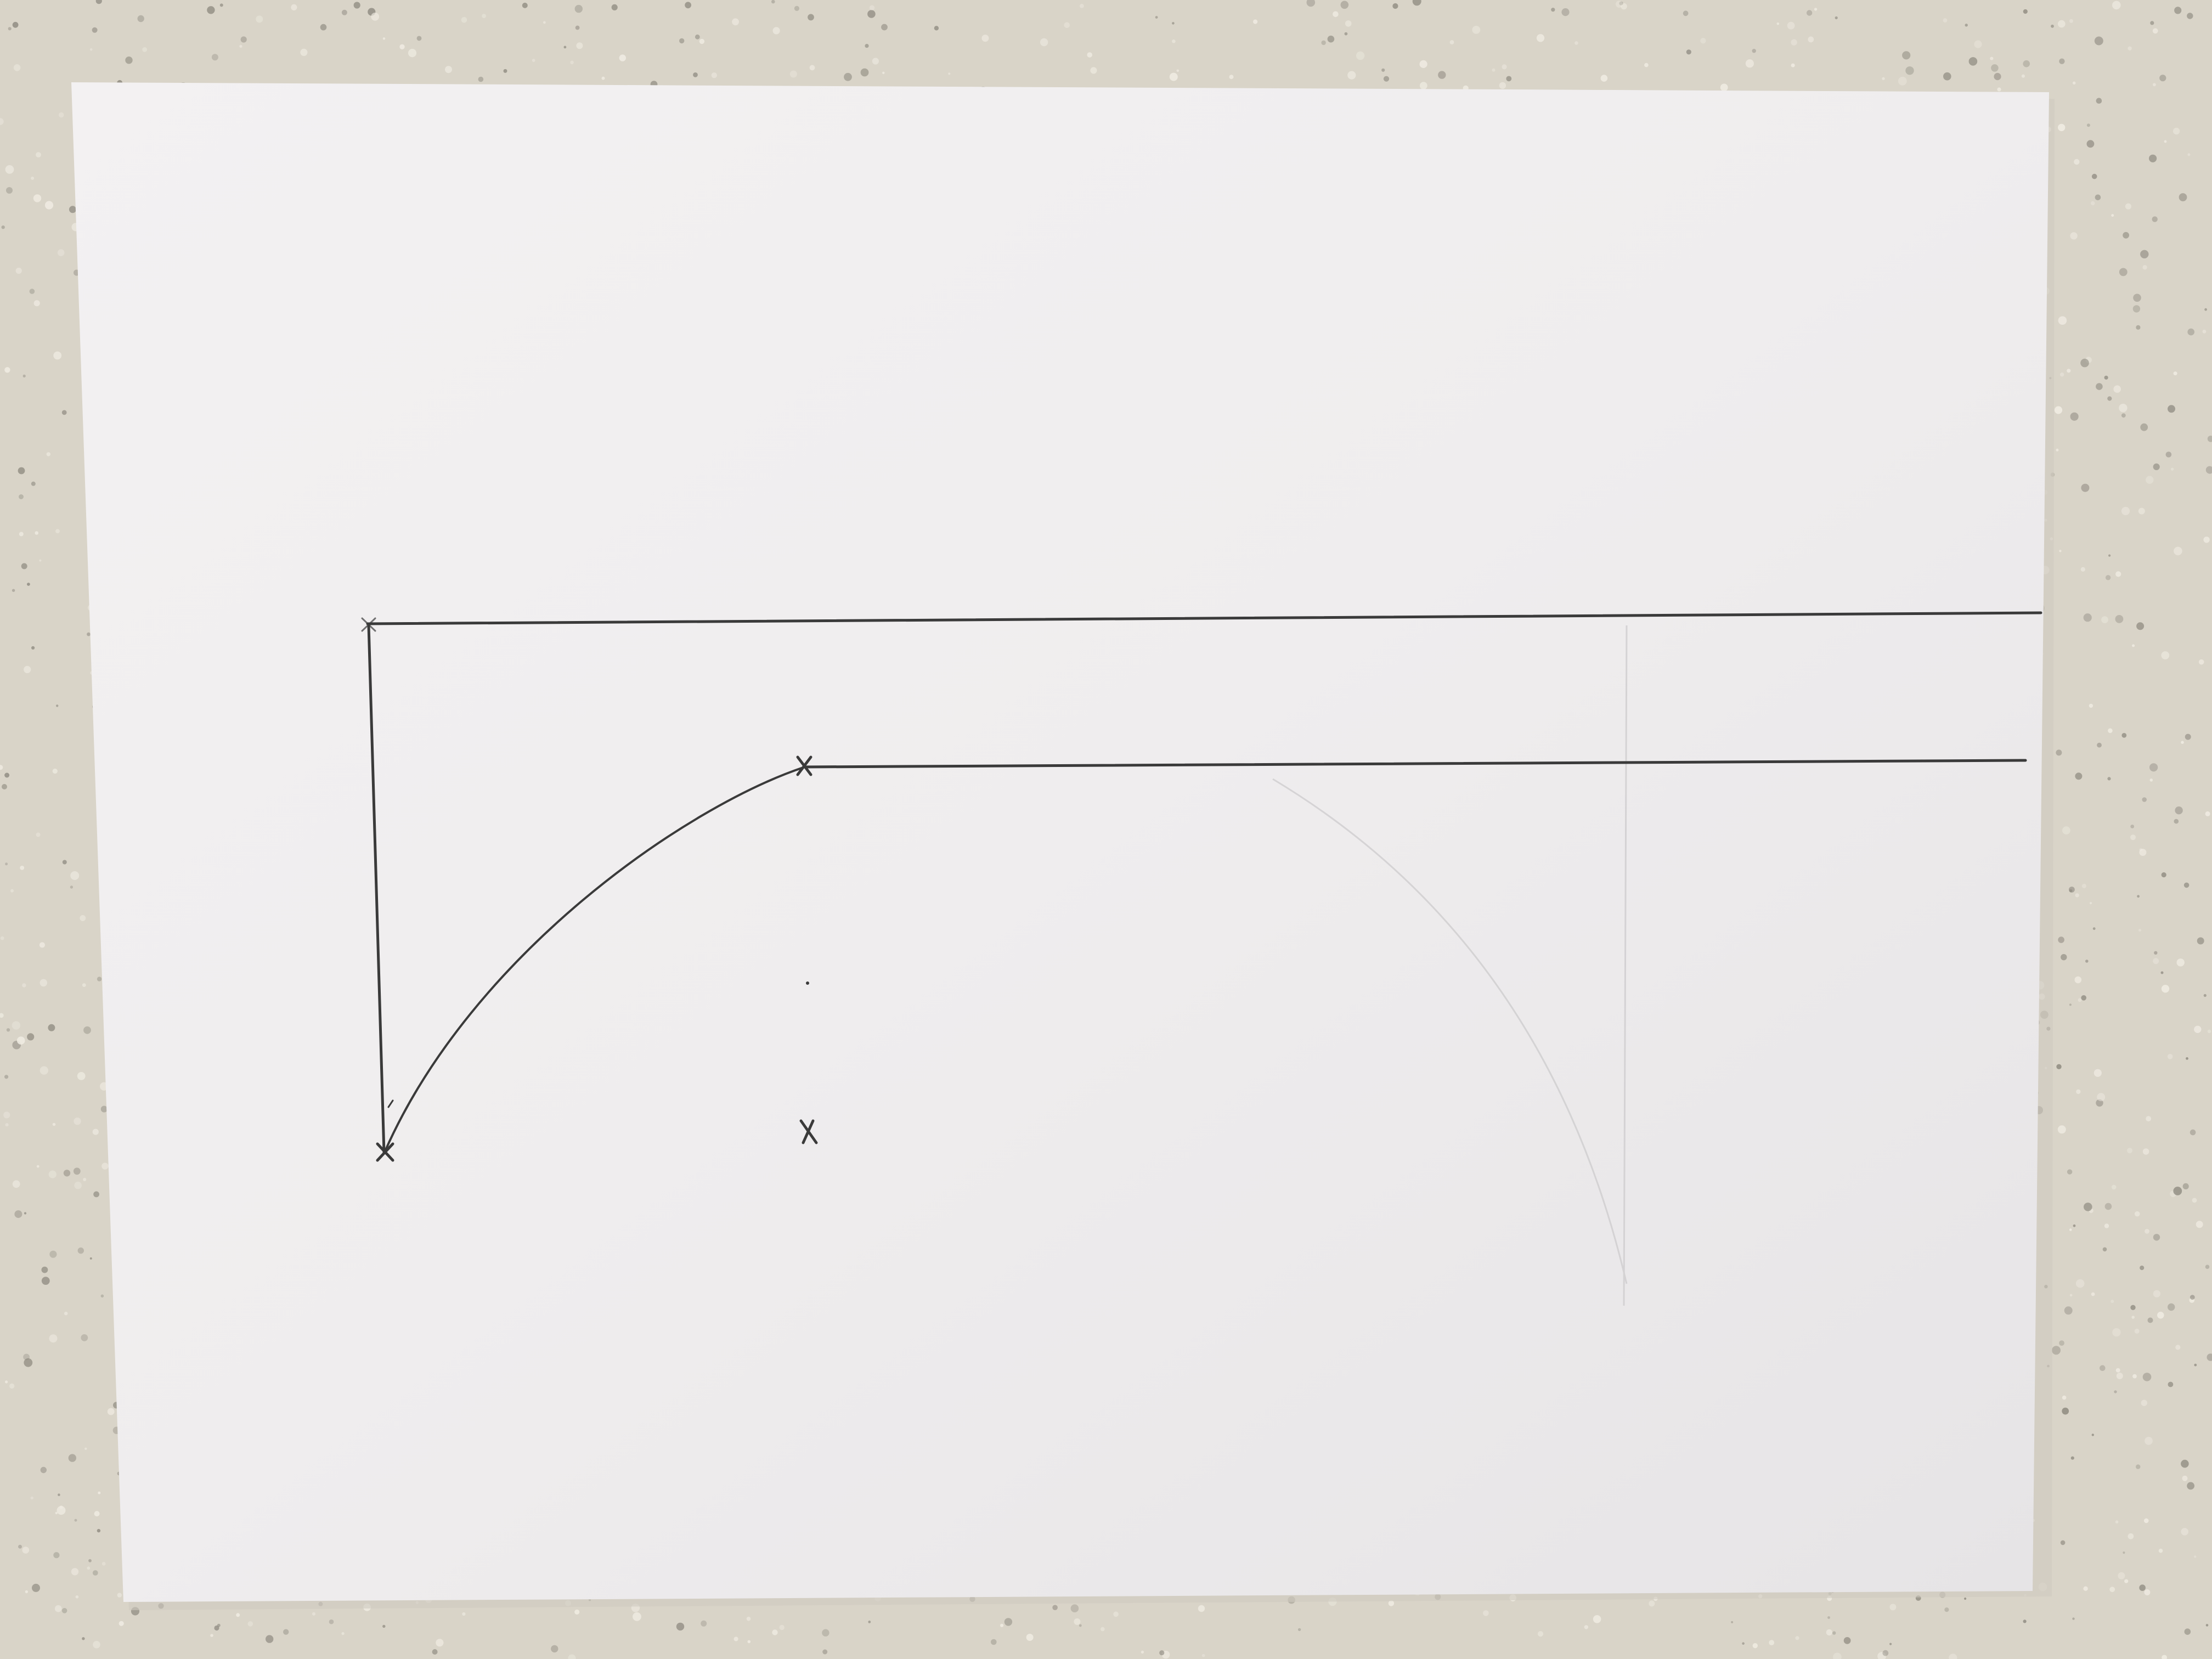 The height and width of the screenshot is (1659, 2212). I want to click on faint-vertical-line, so click(1626, 966).